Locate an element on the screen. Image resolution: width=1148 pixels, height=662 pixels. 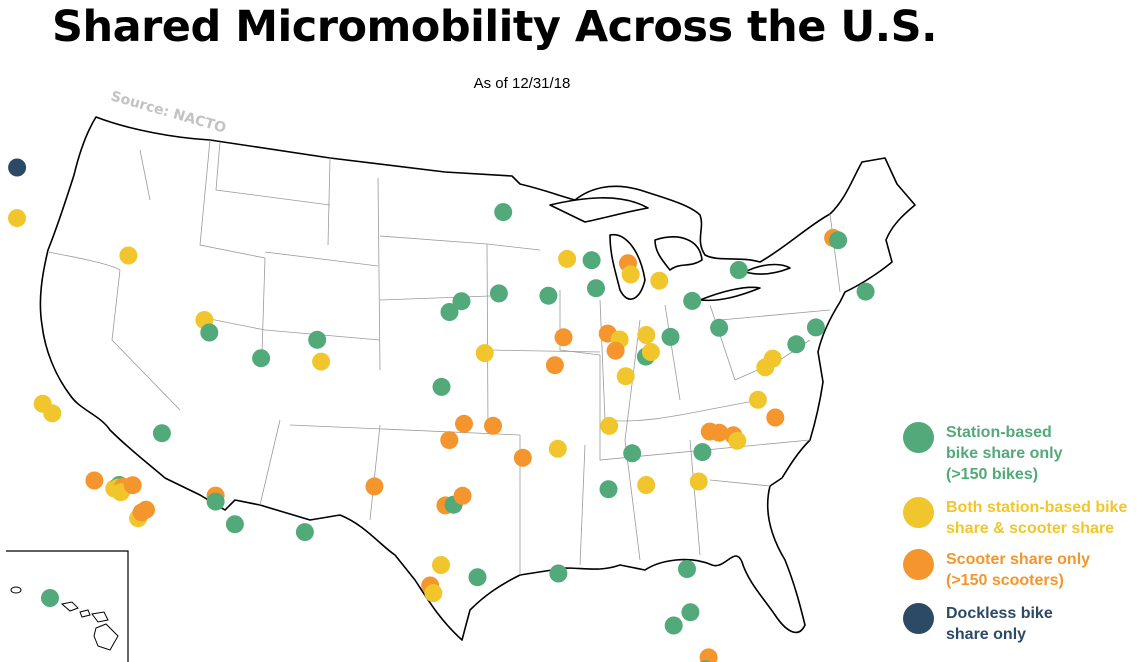
map-subtitle: As of 12/31/18 is located at coordinates (522, 83).